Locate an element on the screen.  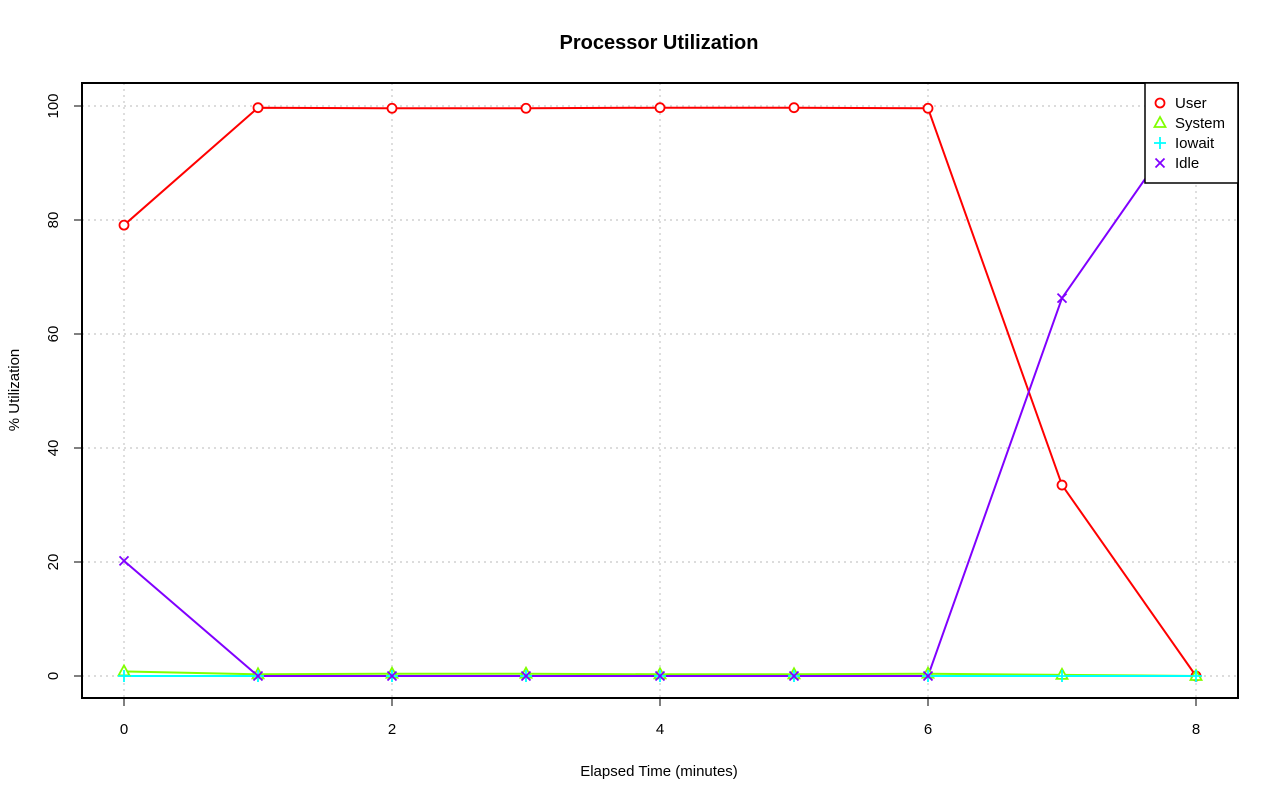
legend-marker-user is located at coordinates (1160, 103).